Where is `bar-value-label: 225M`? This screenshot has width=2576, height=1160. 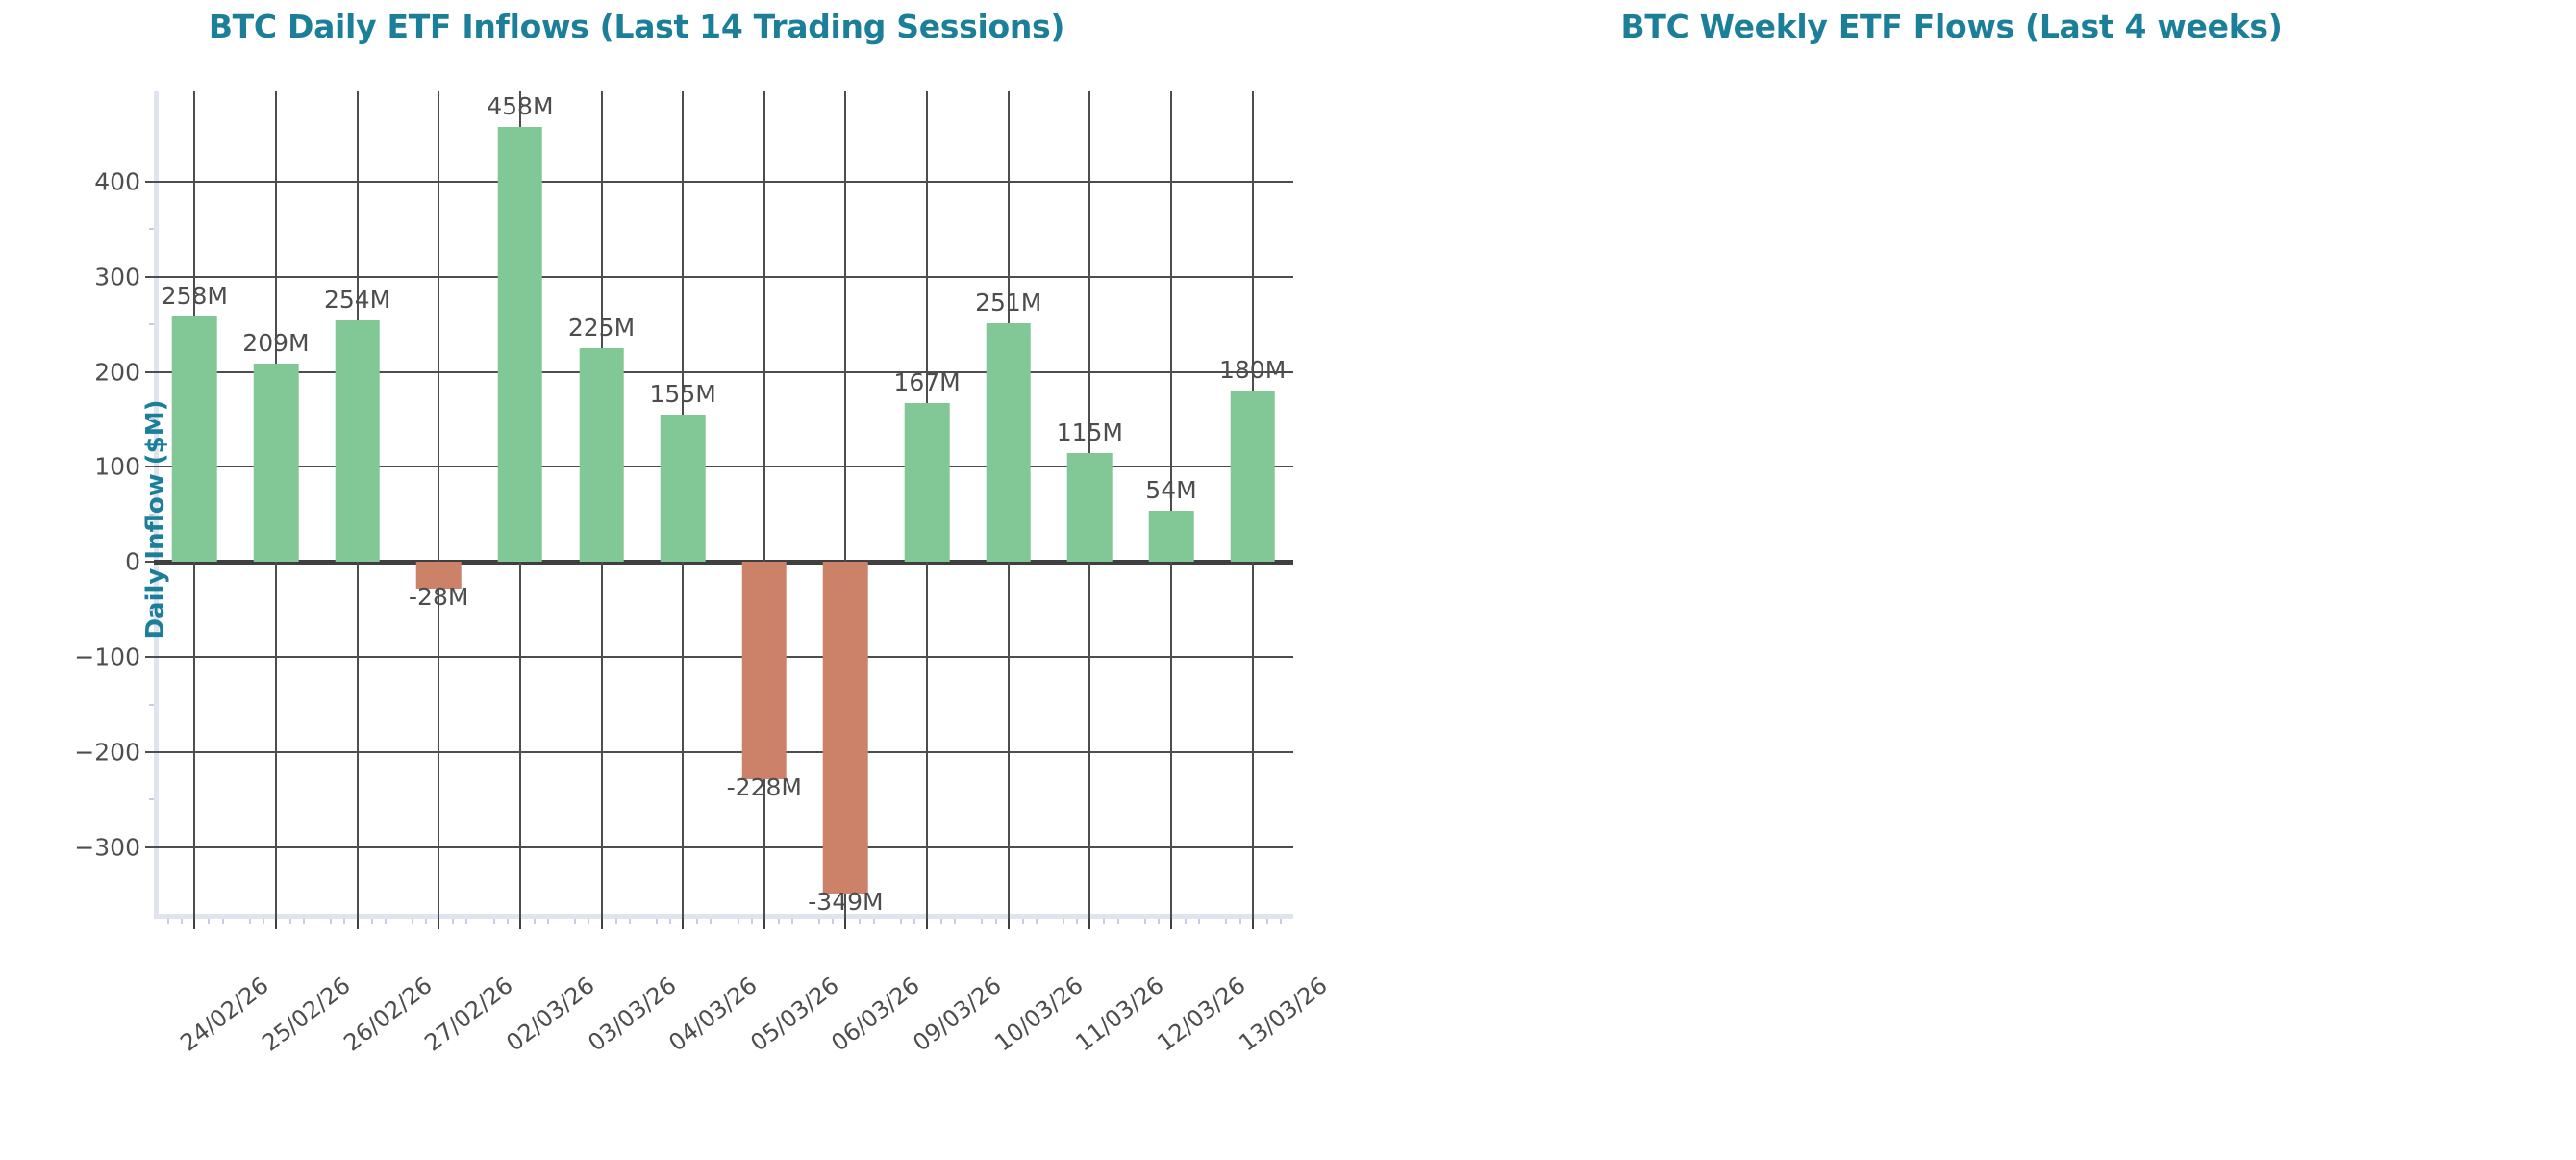
bar-value-label: 225M is located at coordinates (601, 327).